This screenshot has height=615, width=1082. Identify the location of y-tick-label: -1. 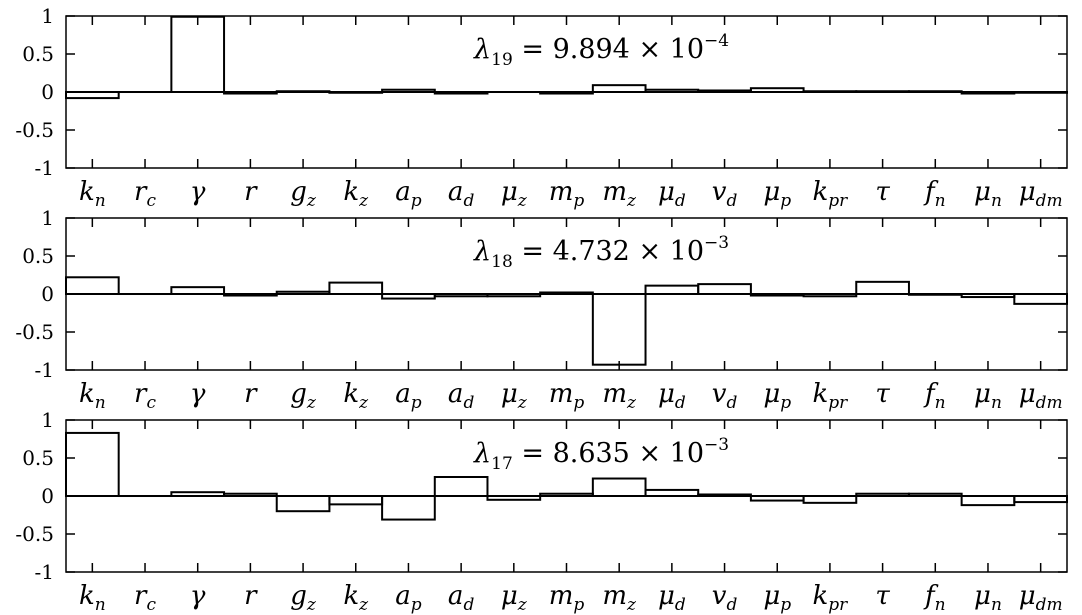
(44, 370).